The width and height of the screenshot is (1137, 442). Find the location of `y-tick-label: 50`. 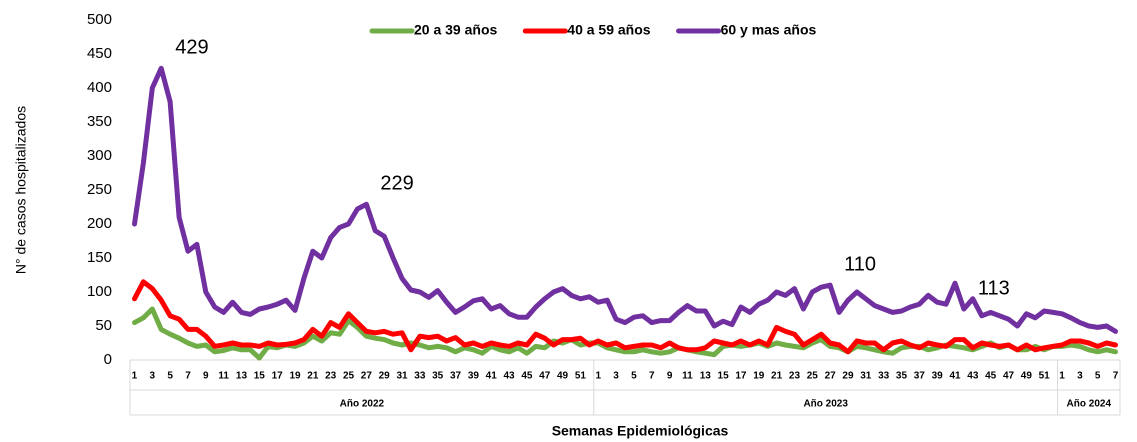

y-tick-label: 50 is located at coordinates (103, 325).